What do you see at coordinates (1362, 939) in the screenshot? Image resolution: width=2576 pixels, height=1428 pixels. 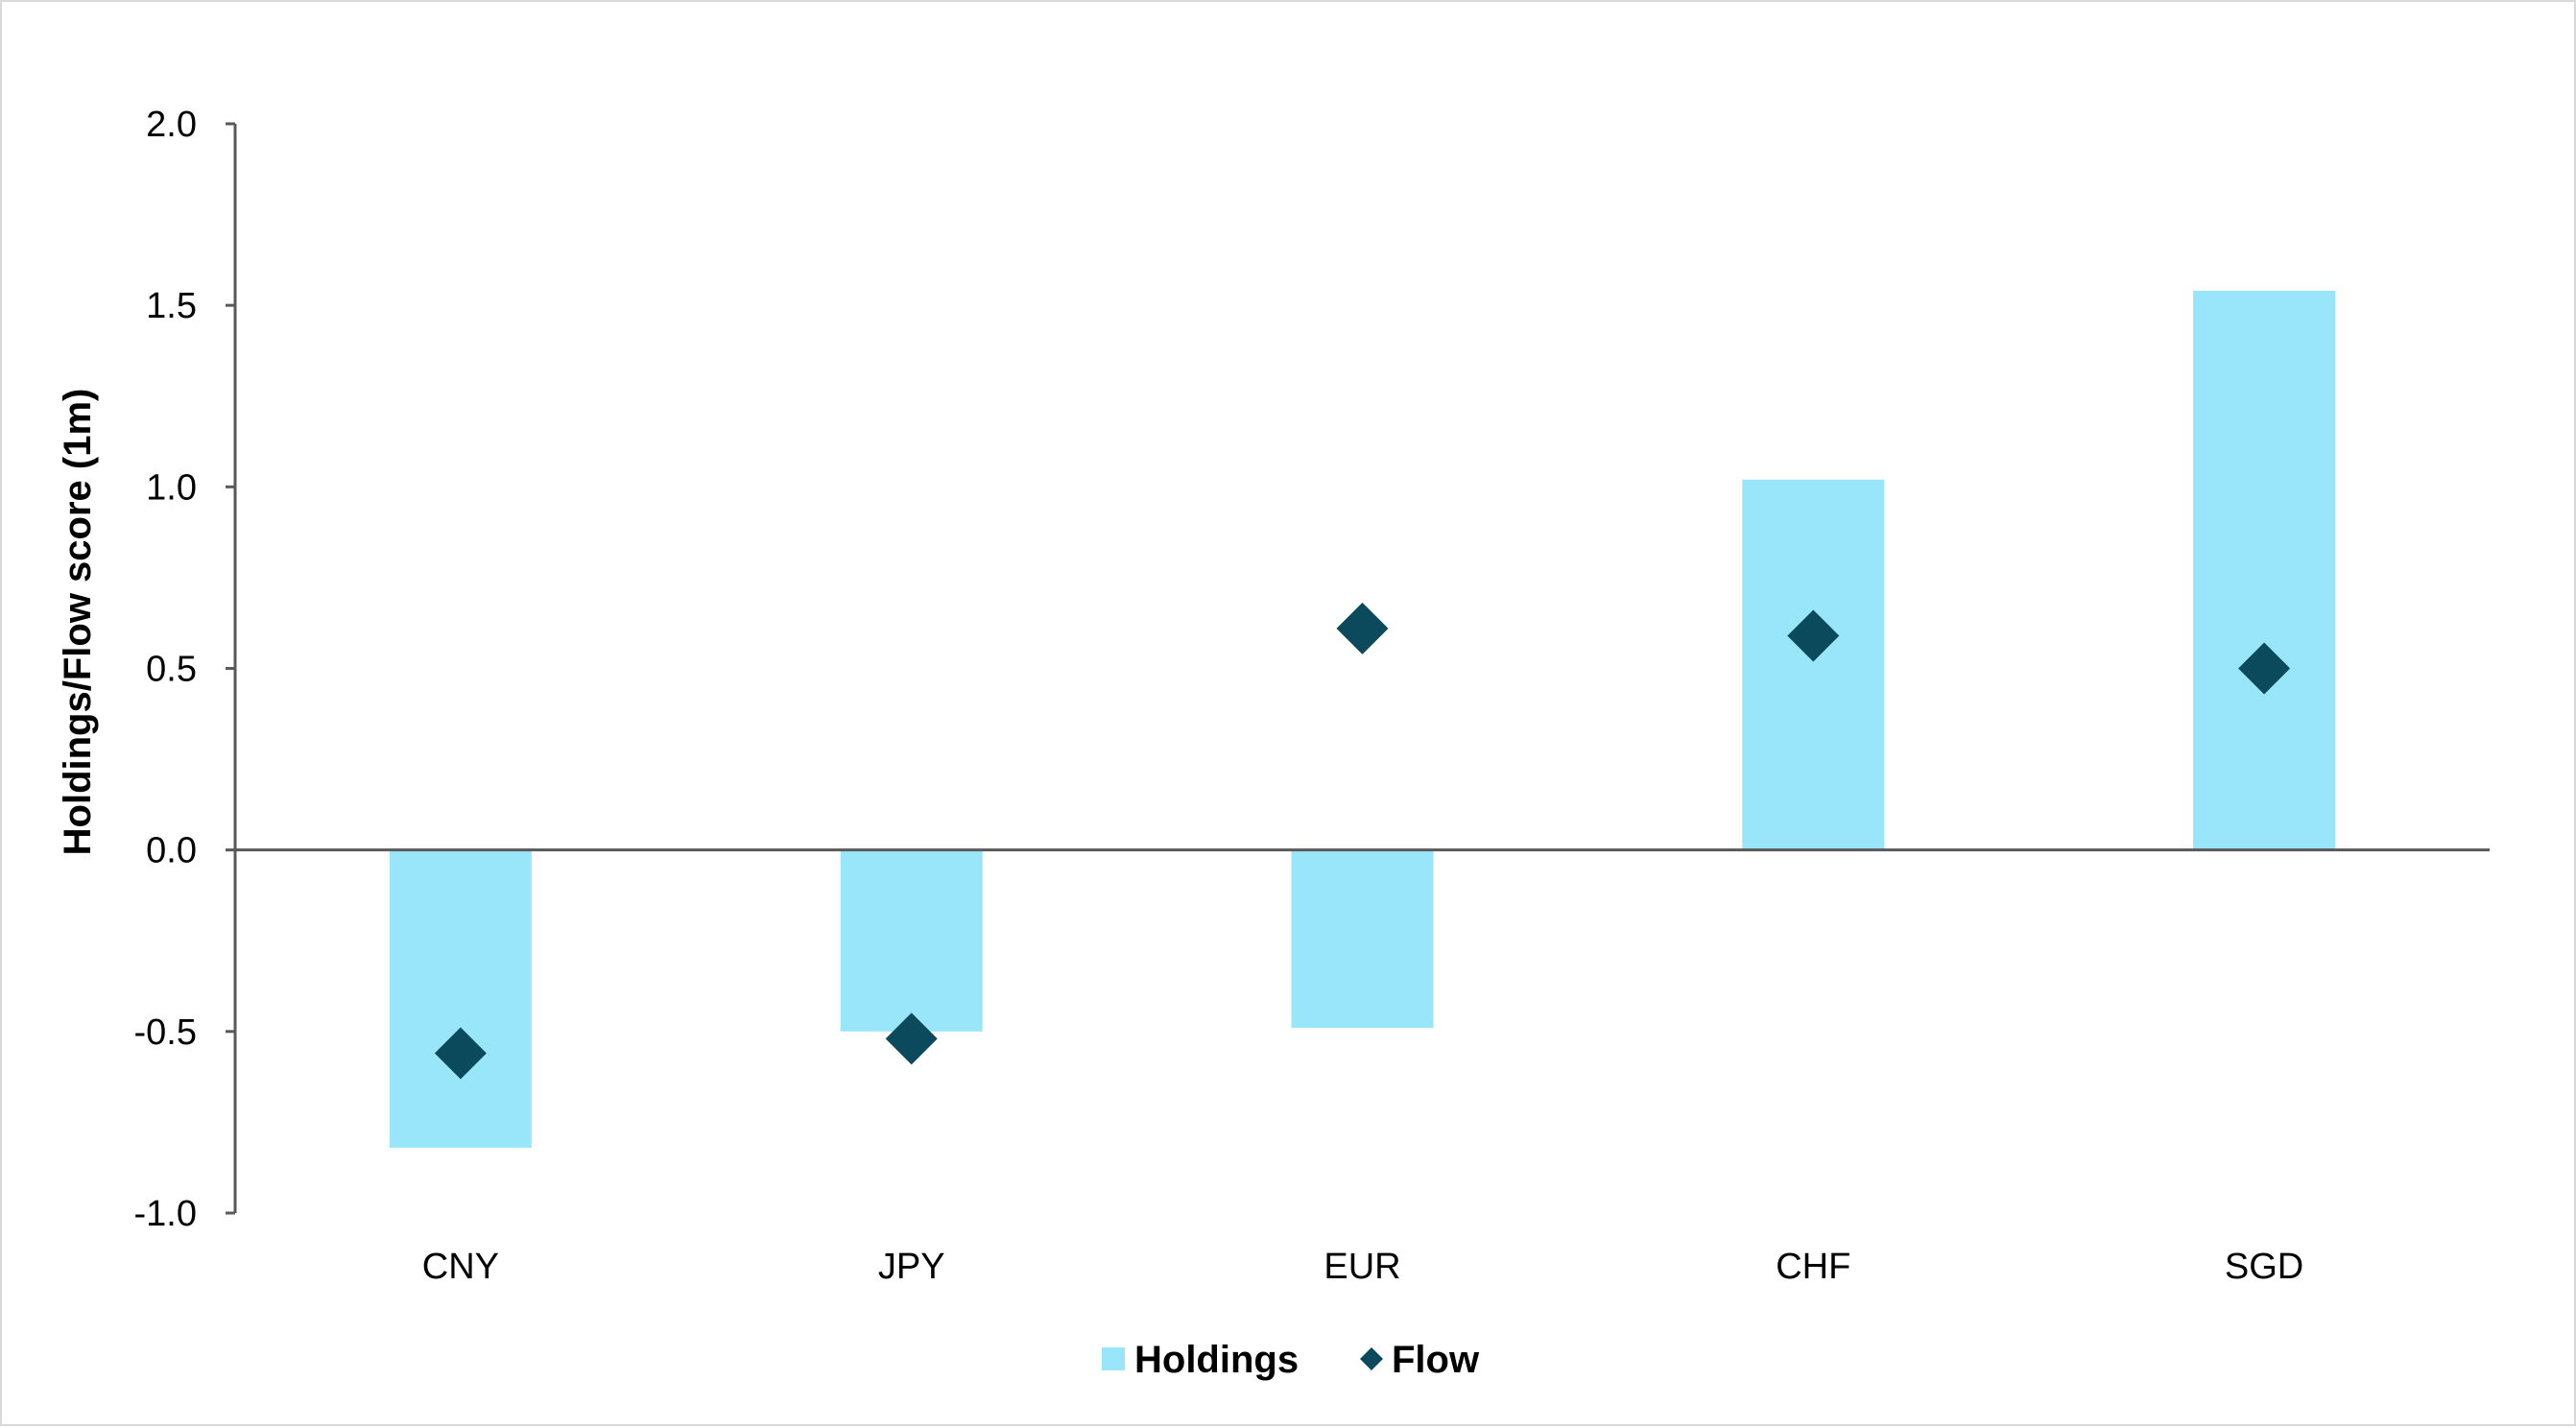 I see `holdings-bar-eur` at bounding box center [1362, 939].